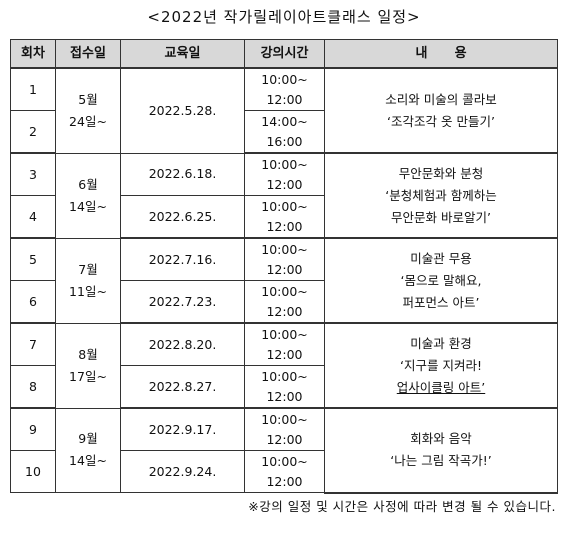 The image size is (568, 537). I want to click on session-number: 7, so click(33, 344).